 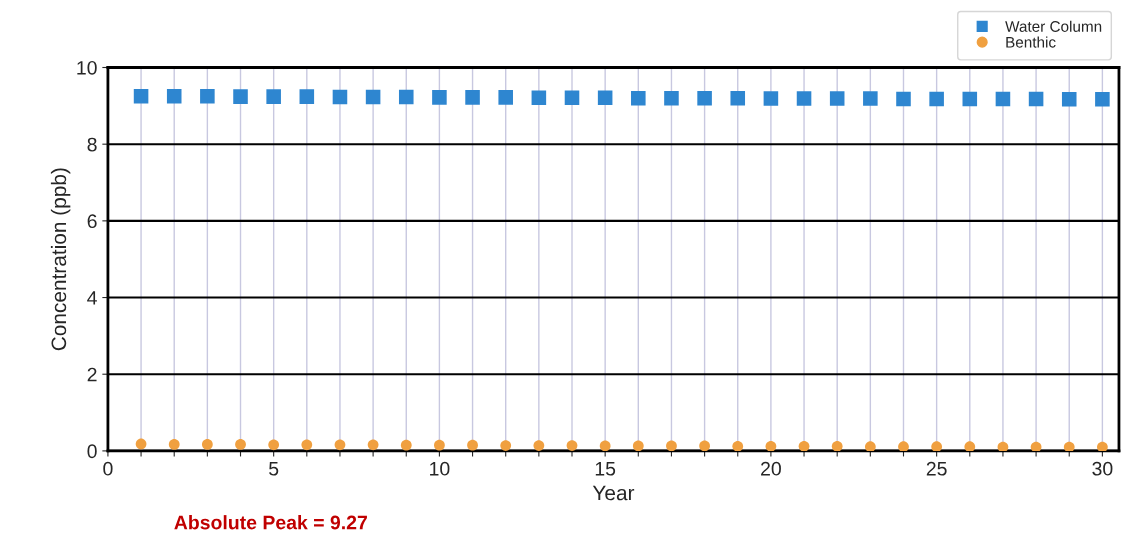 I want to click on x-tick-label: 15, so click(x=605, y=469).